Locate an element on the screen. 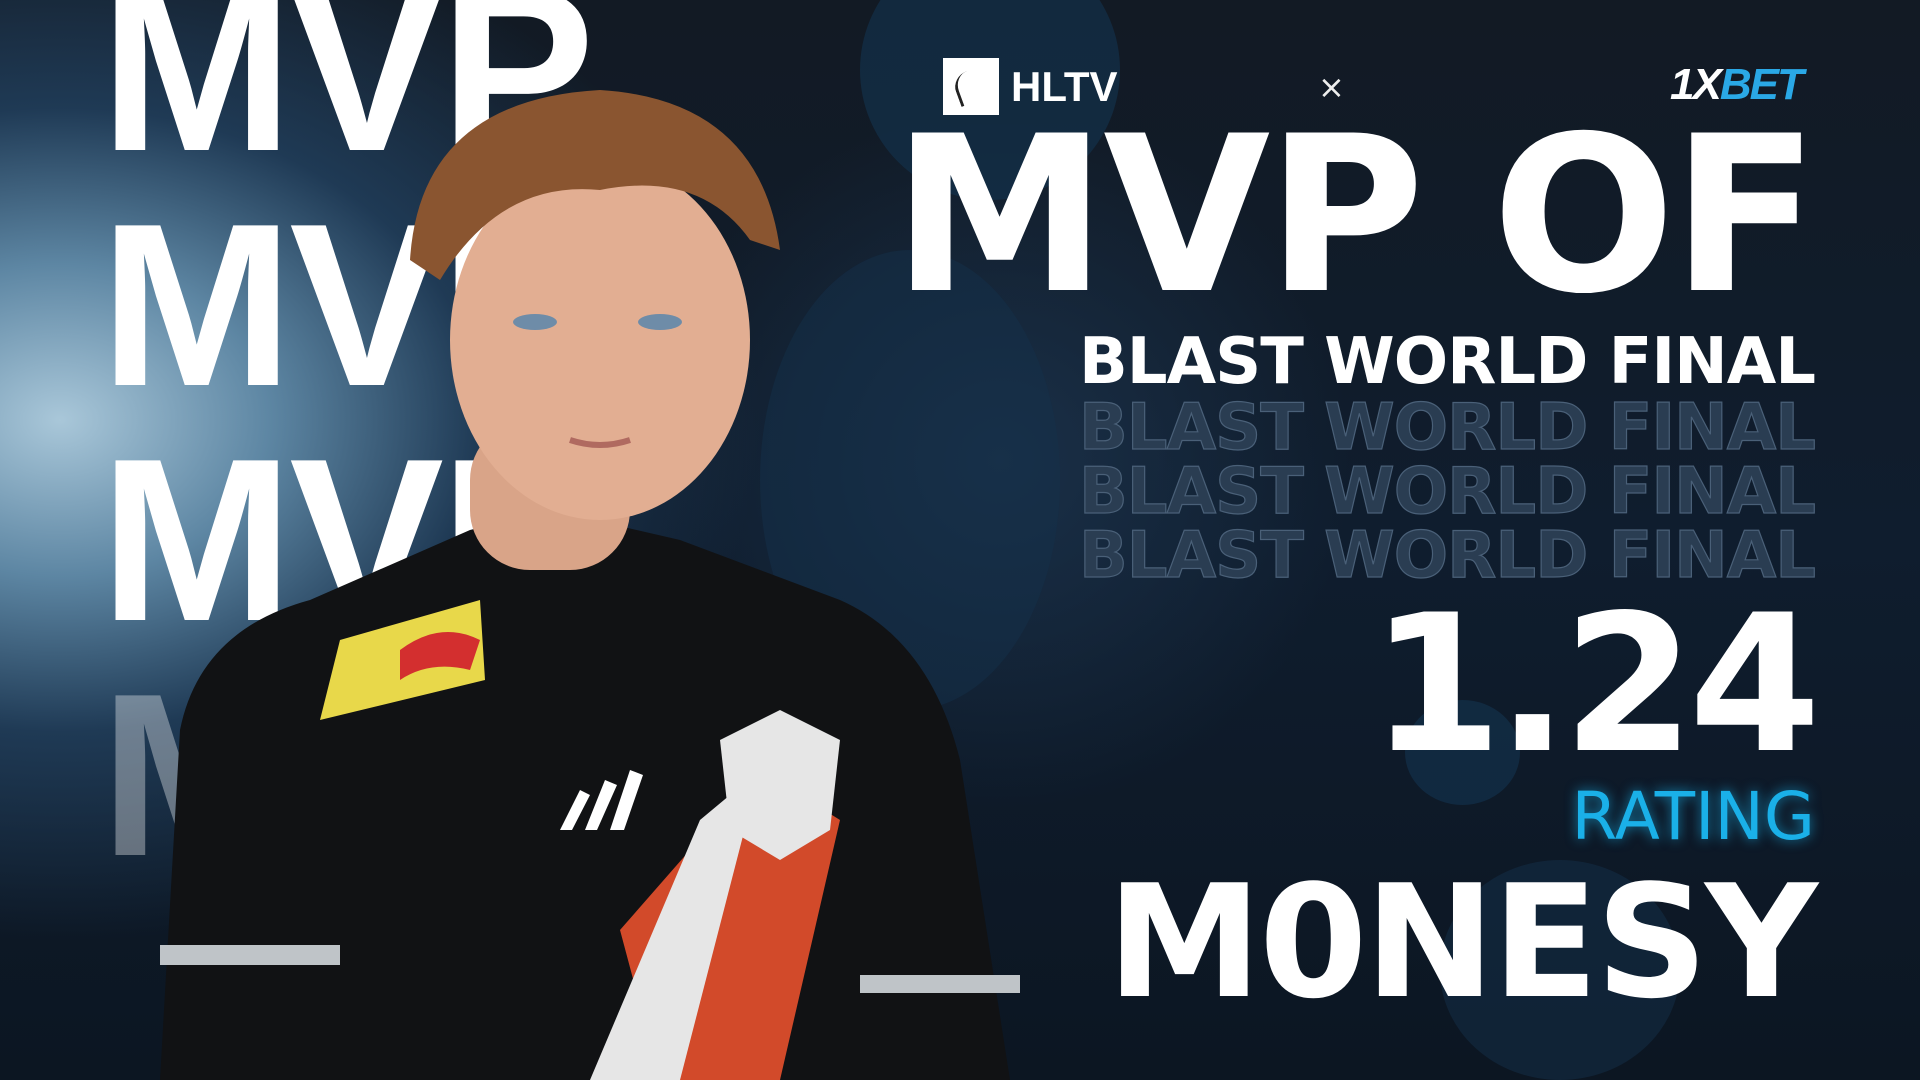  g2-logo is located at coordinates (780, 785).